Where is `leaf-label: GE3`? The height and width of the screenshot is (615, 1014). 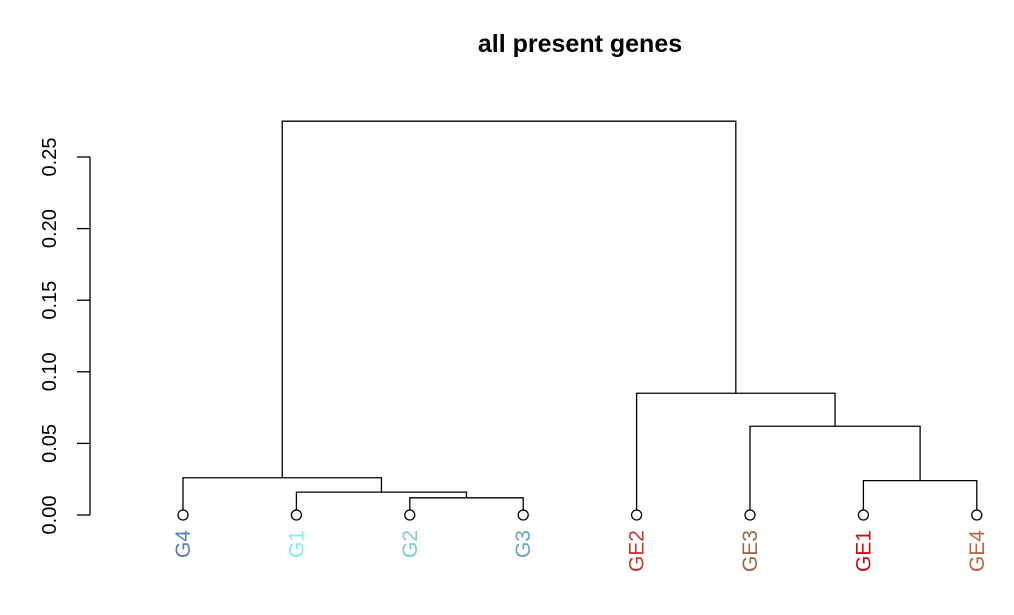 leaf-label: GE3 is located at coordinates (750, 551).